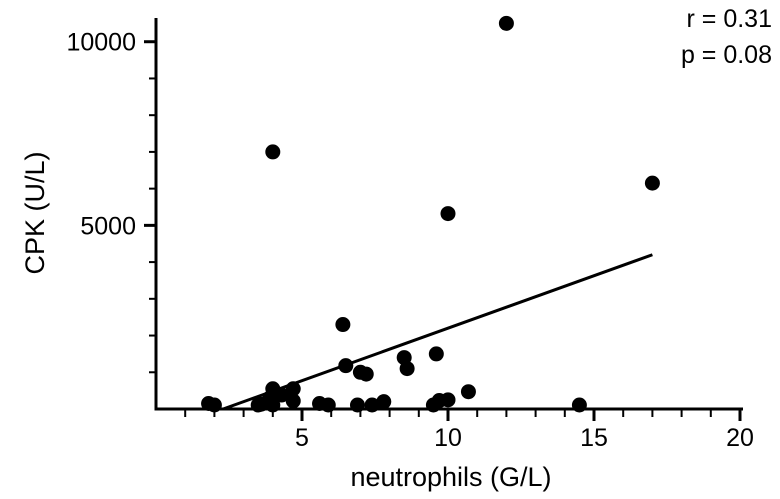 The image size is (780, 499). What do you see at coordinates (108, 226) in the screenshot?
I see `y-tick-label: 5000` at bounding box center [108, 226].